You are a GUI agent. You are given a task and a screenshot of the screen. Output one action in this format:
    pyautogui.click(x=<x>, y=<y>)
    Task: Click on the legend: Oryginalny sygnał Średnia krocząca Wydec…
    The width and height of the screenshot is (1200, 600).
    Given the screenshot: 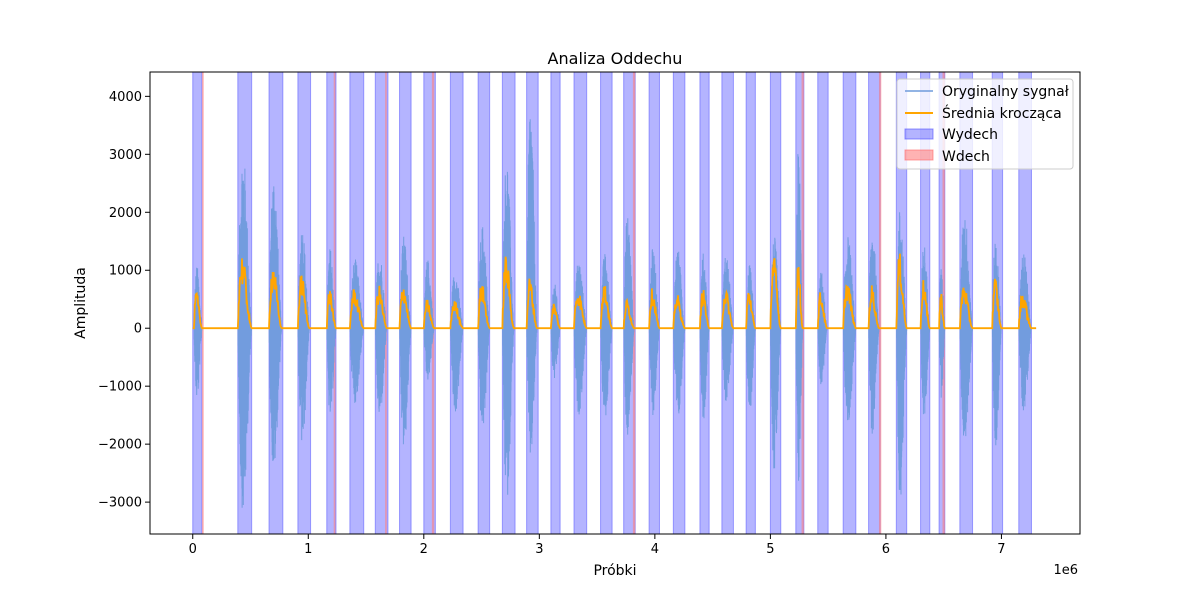 What is the action you would take?
    pyautogui.click(x=985, y=124)
    